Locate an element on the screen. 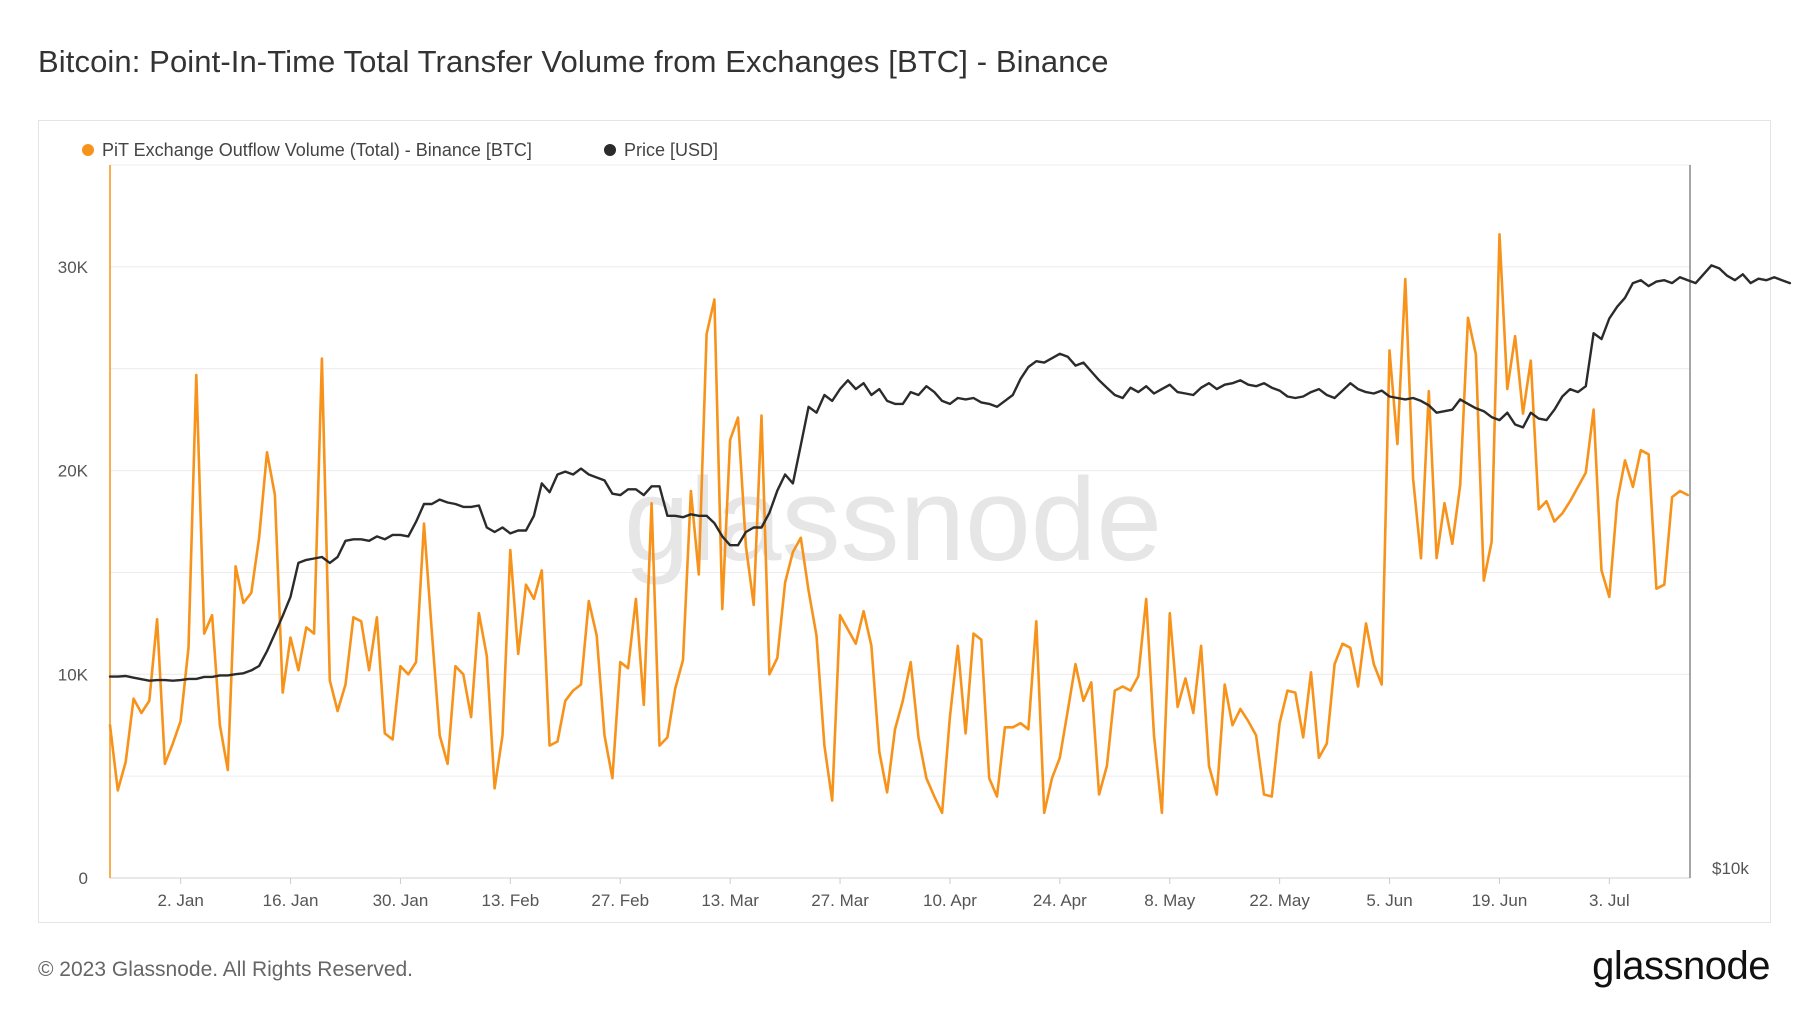  y-tick-label: 10K is located at coordinates (73, 674).